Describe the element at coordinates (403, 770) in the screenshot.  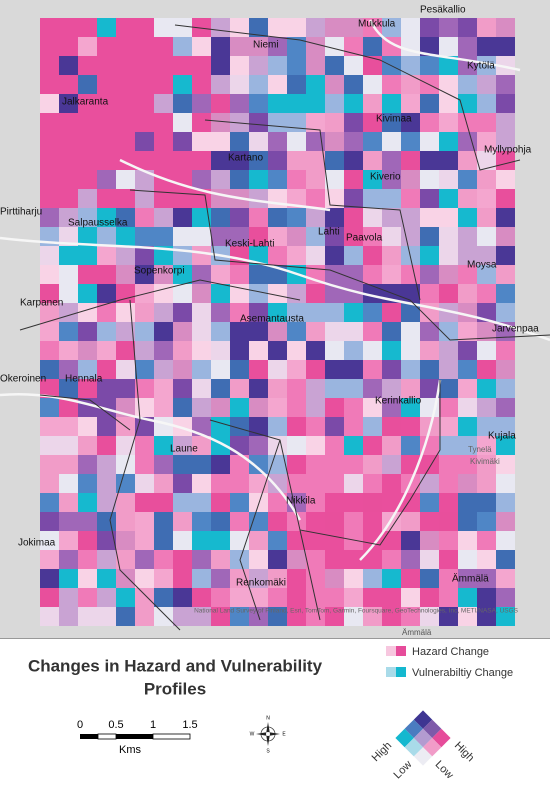
I see `axis-label: Low` at that location.